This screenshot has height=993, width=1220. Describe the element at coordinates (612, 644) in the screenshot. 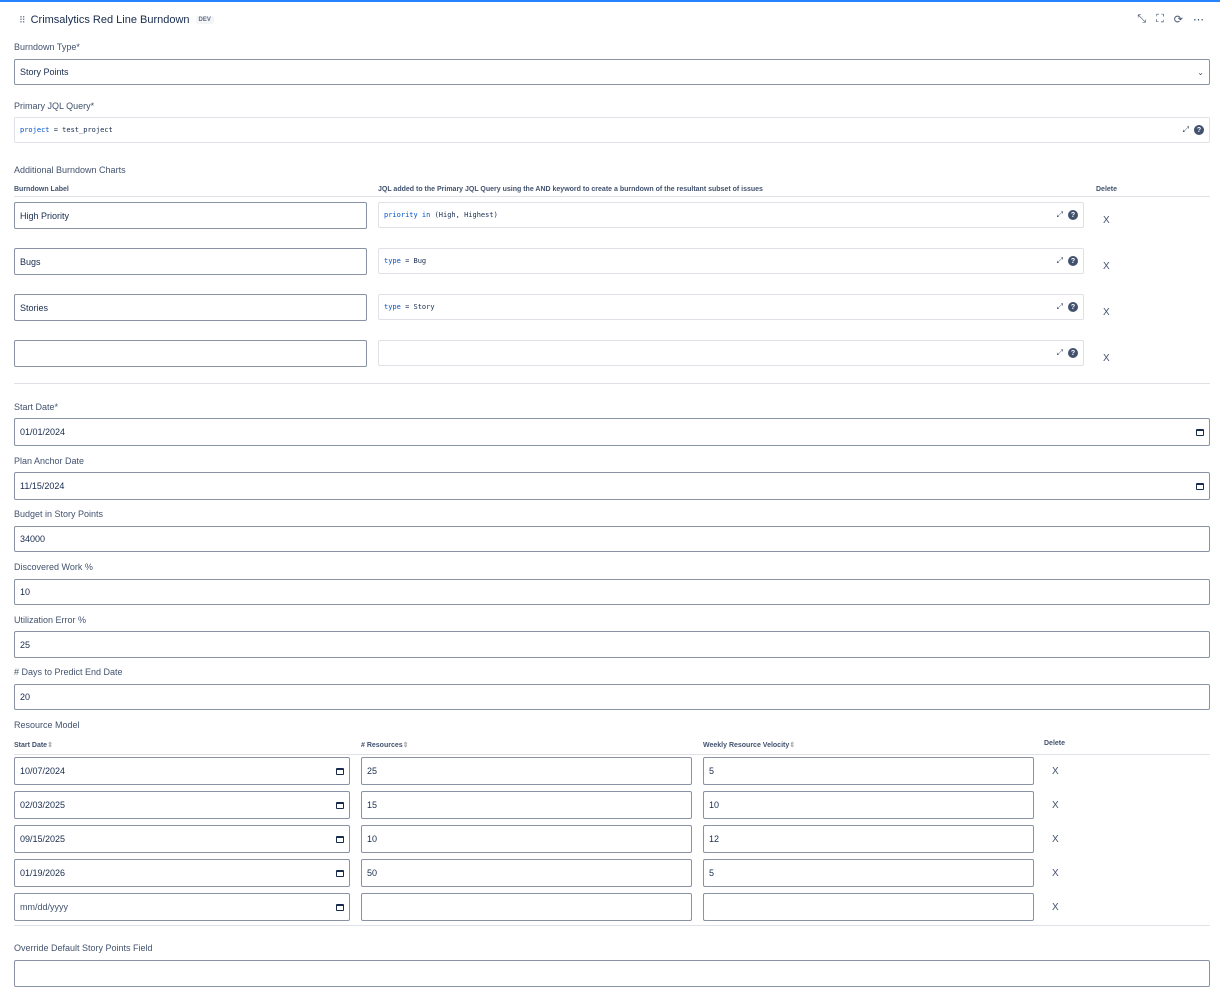

I see `utilization-input: 25` at that location.